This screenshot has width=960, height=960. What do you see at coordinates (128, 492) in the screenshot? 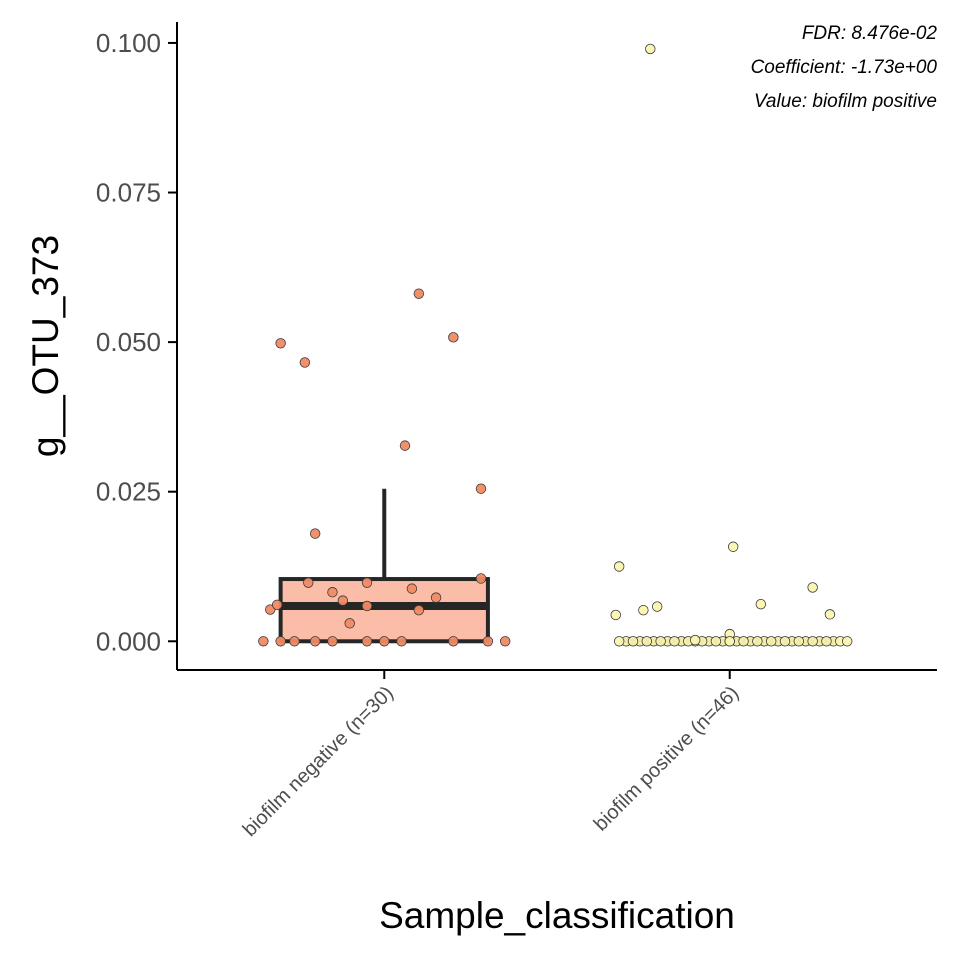
I see `y-tick-label: 0.025` at bounding box center [128, 492].